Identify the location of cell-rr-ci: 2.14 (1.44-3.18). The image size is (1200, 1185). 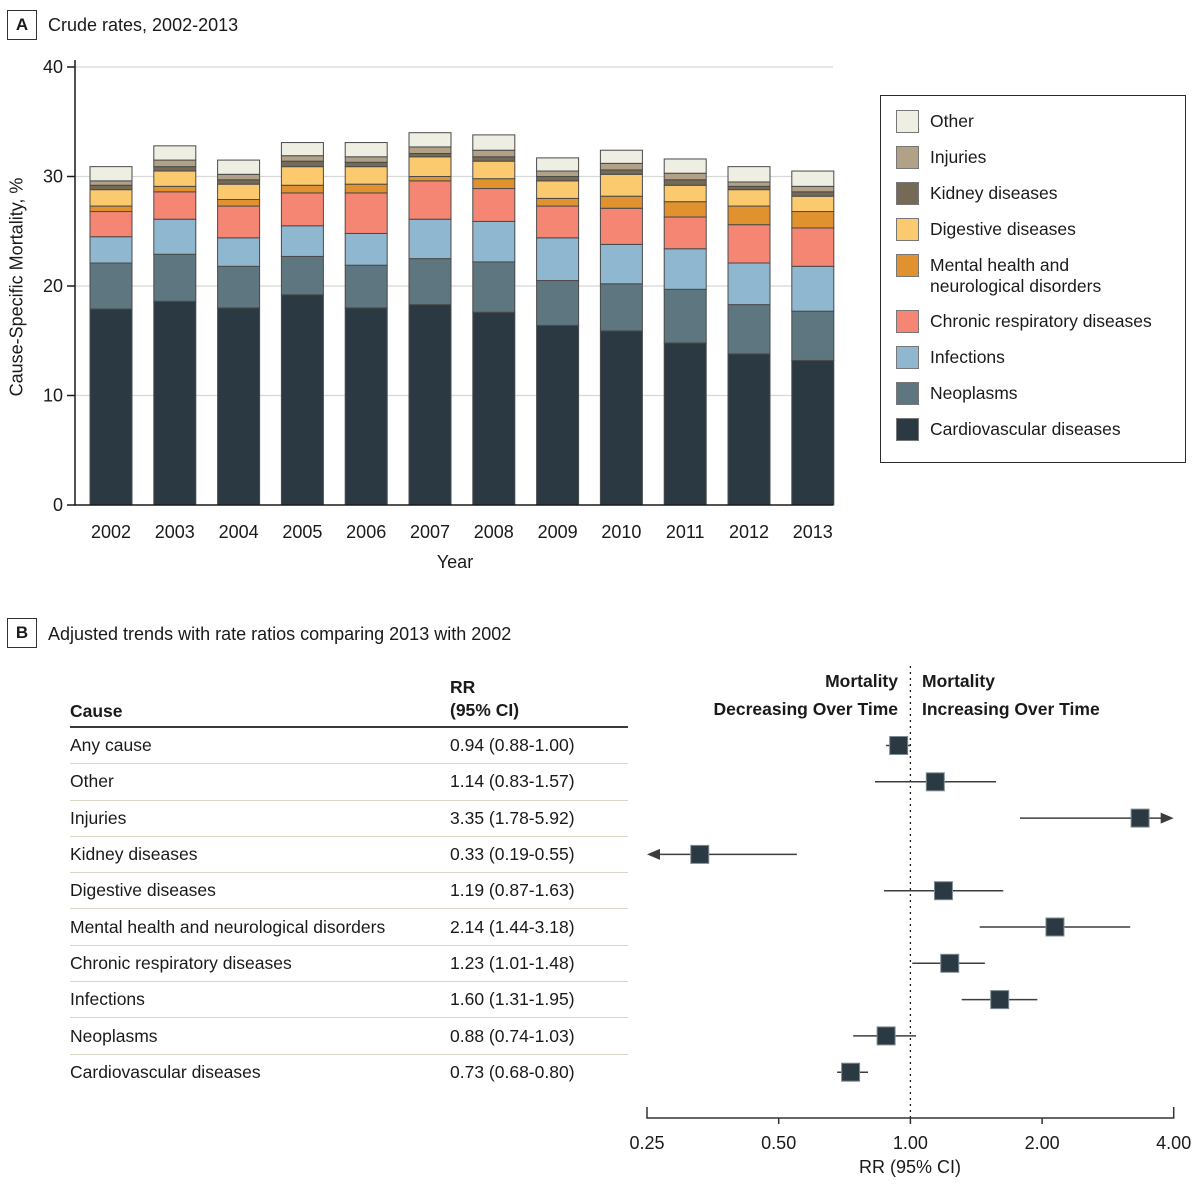
(512, 926).